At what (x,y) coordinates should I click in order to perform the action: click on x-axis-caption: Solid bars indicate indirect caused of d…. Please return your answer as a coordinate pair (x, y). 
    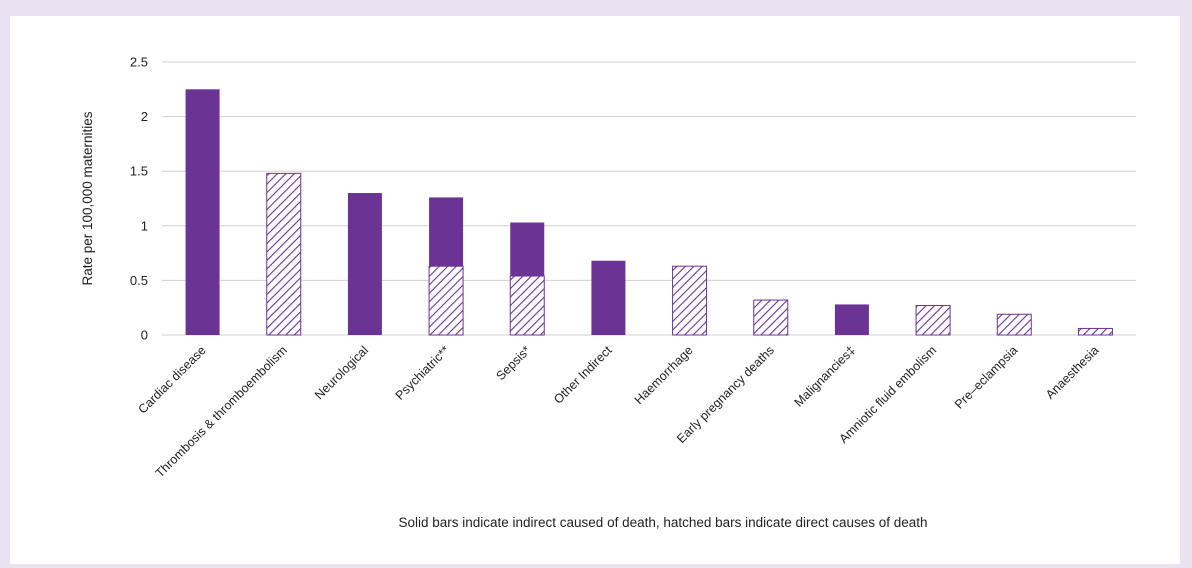
    Looking at the image, I should click on (662, 522).